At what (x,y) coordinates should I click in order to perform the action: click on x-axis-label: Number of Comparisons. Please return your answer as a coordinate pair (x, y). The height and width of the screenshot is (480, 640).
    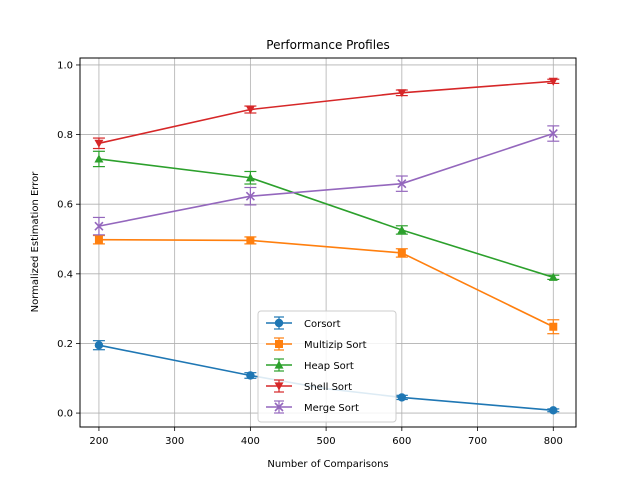
    Looking at the image, I should click on (327, 464).